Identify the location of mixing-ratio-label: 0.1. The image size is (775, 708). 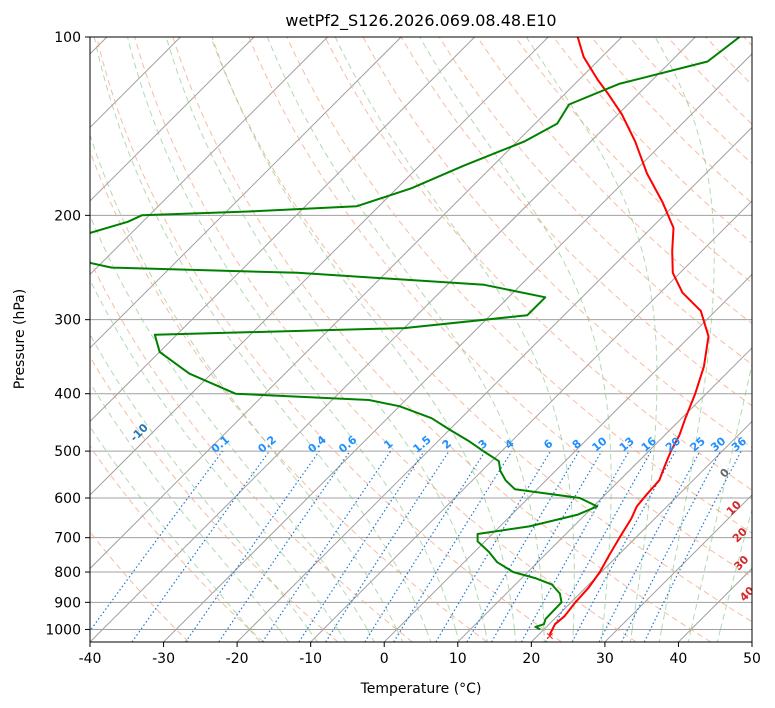
(220, 444).